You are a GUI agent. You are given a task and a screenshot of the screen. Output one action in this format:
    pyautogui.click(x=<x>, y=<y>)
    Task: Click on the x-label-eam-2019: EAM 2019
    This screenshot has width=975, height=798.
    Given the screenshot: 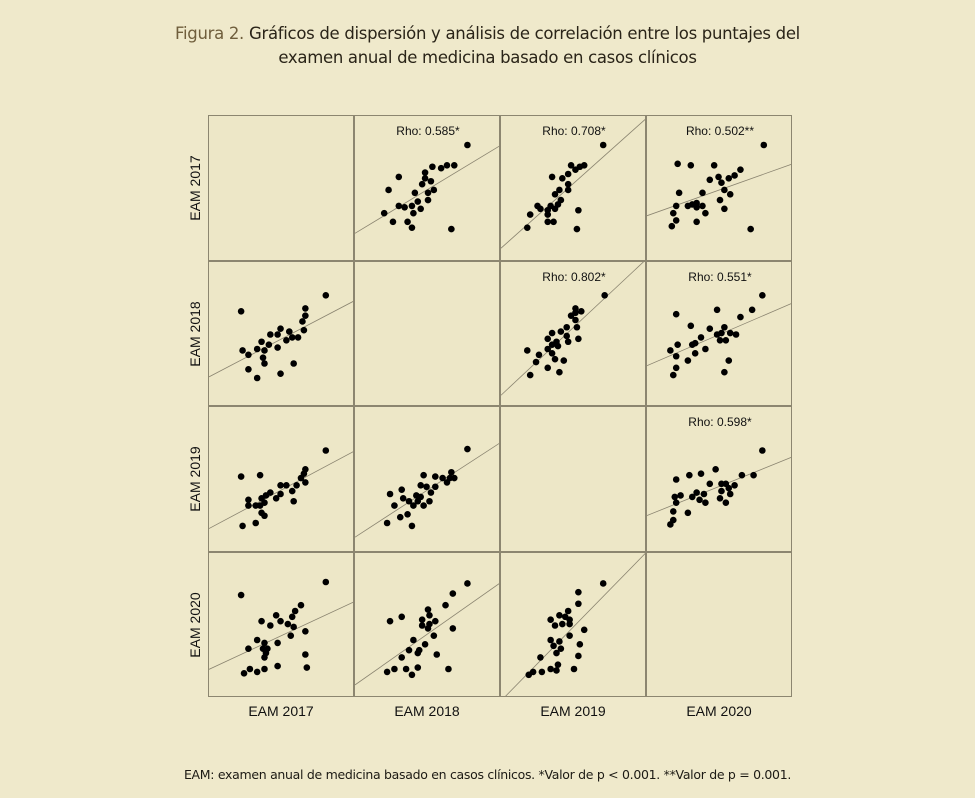 What is the action you would take?
    pyautogui.click(x=573, y=711)
    